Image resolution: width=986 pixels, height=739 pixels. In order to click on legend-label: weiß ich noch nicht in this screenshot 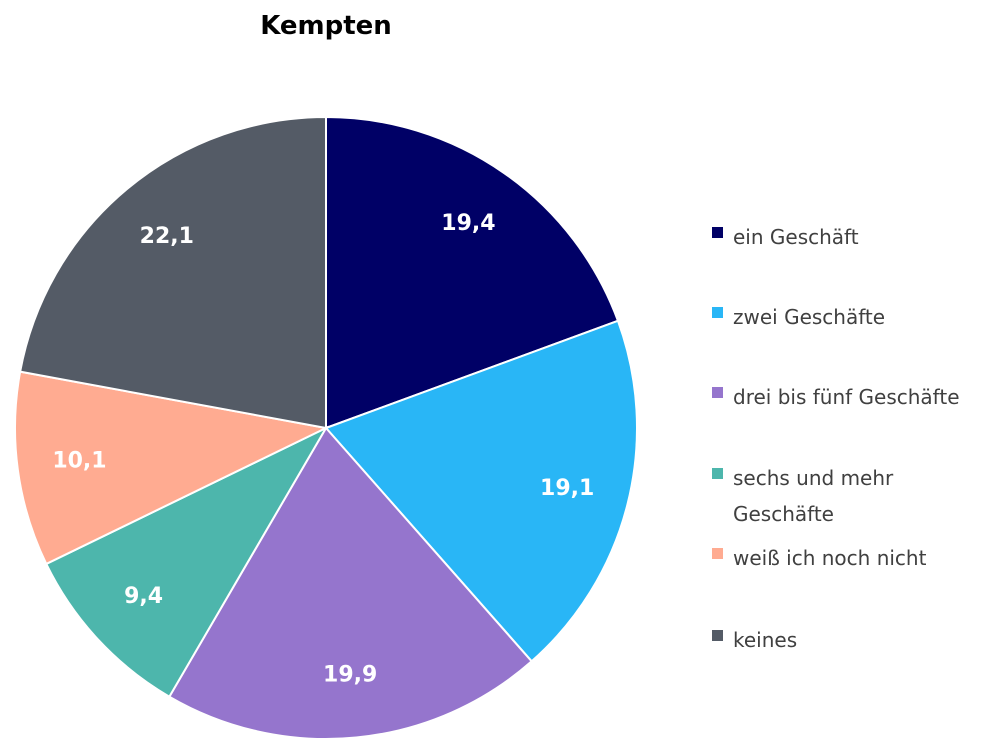, I will do `click(830, 558)`.